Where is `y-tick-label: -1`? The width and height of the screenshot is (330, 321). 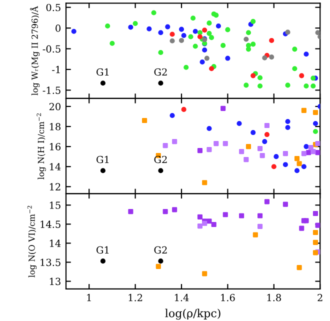 y-tick-label: -1 is located at coordinates (56, 70).